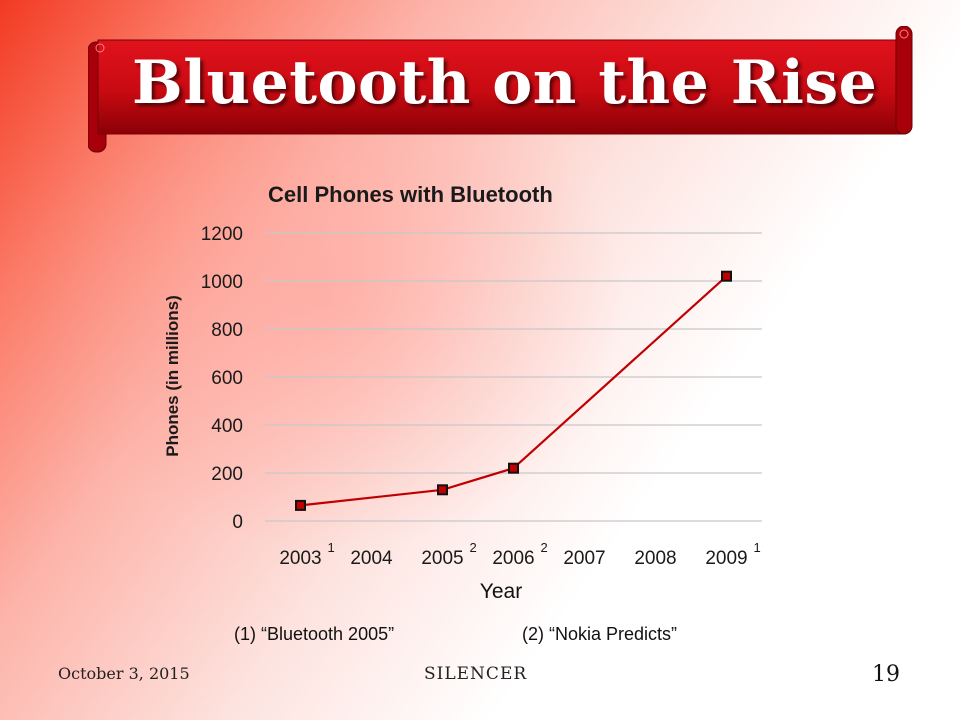  What do you see at coordinates (505, 83) in the screenshot?
I see `slide-title: Bluetooth on the Rise` at bounding box center [505, 83].